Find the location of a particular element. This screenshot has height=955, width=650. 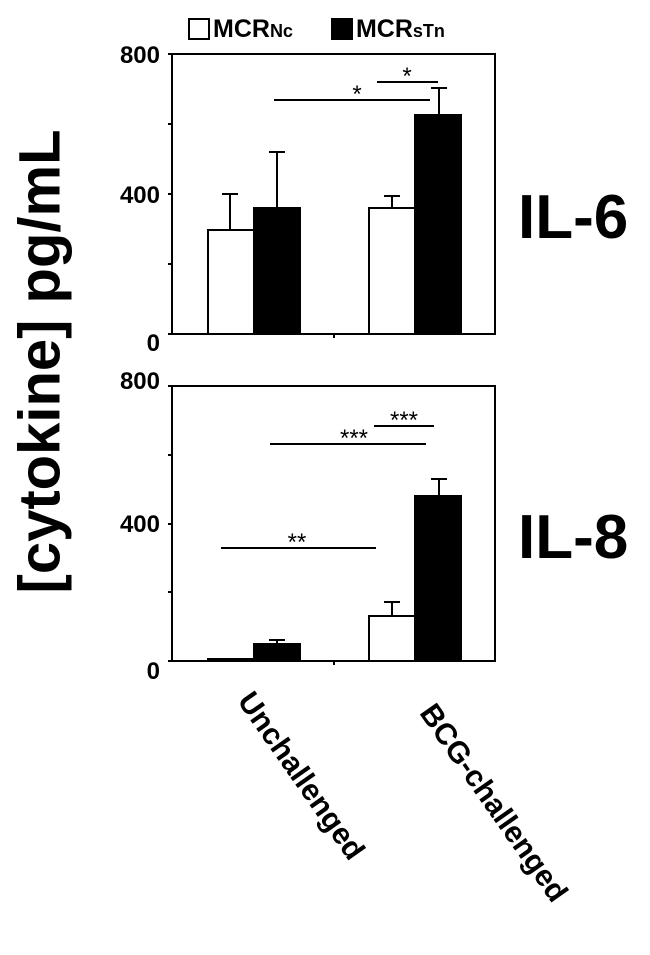

bar-il8-bcg-mcrstn is located at coordinates (438, 578).